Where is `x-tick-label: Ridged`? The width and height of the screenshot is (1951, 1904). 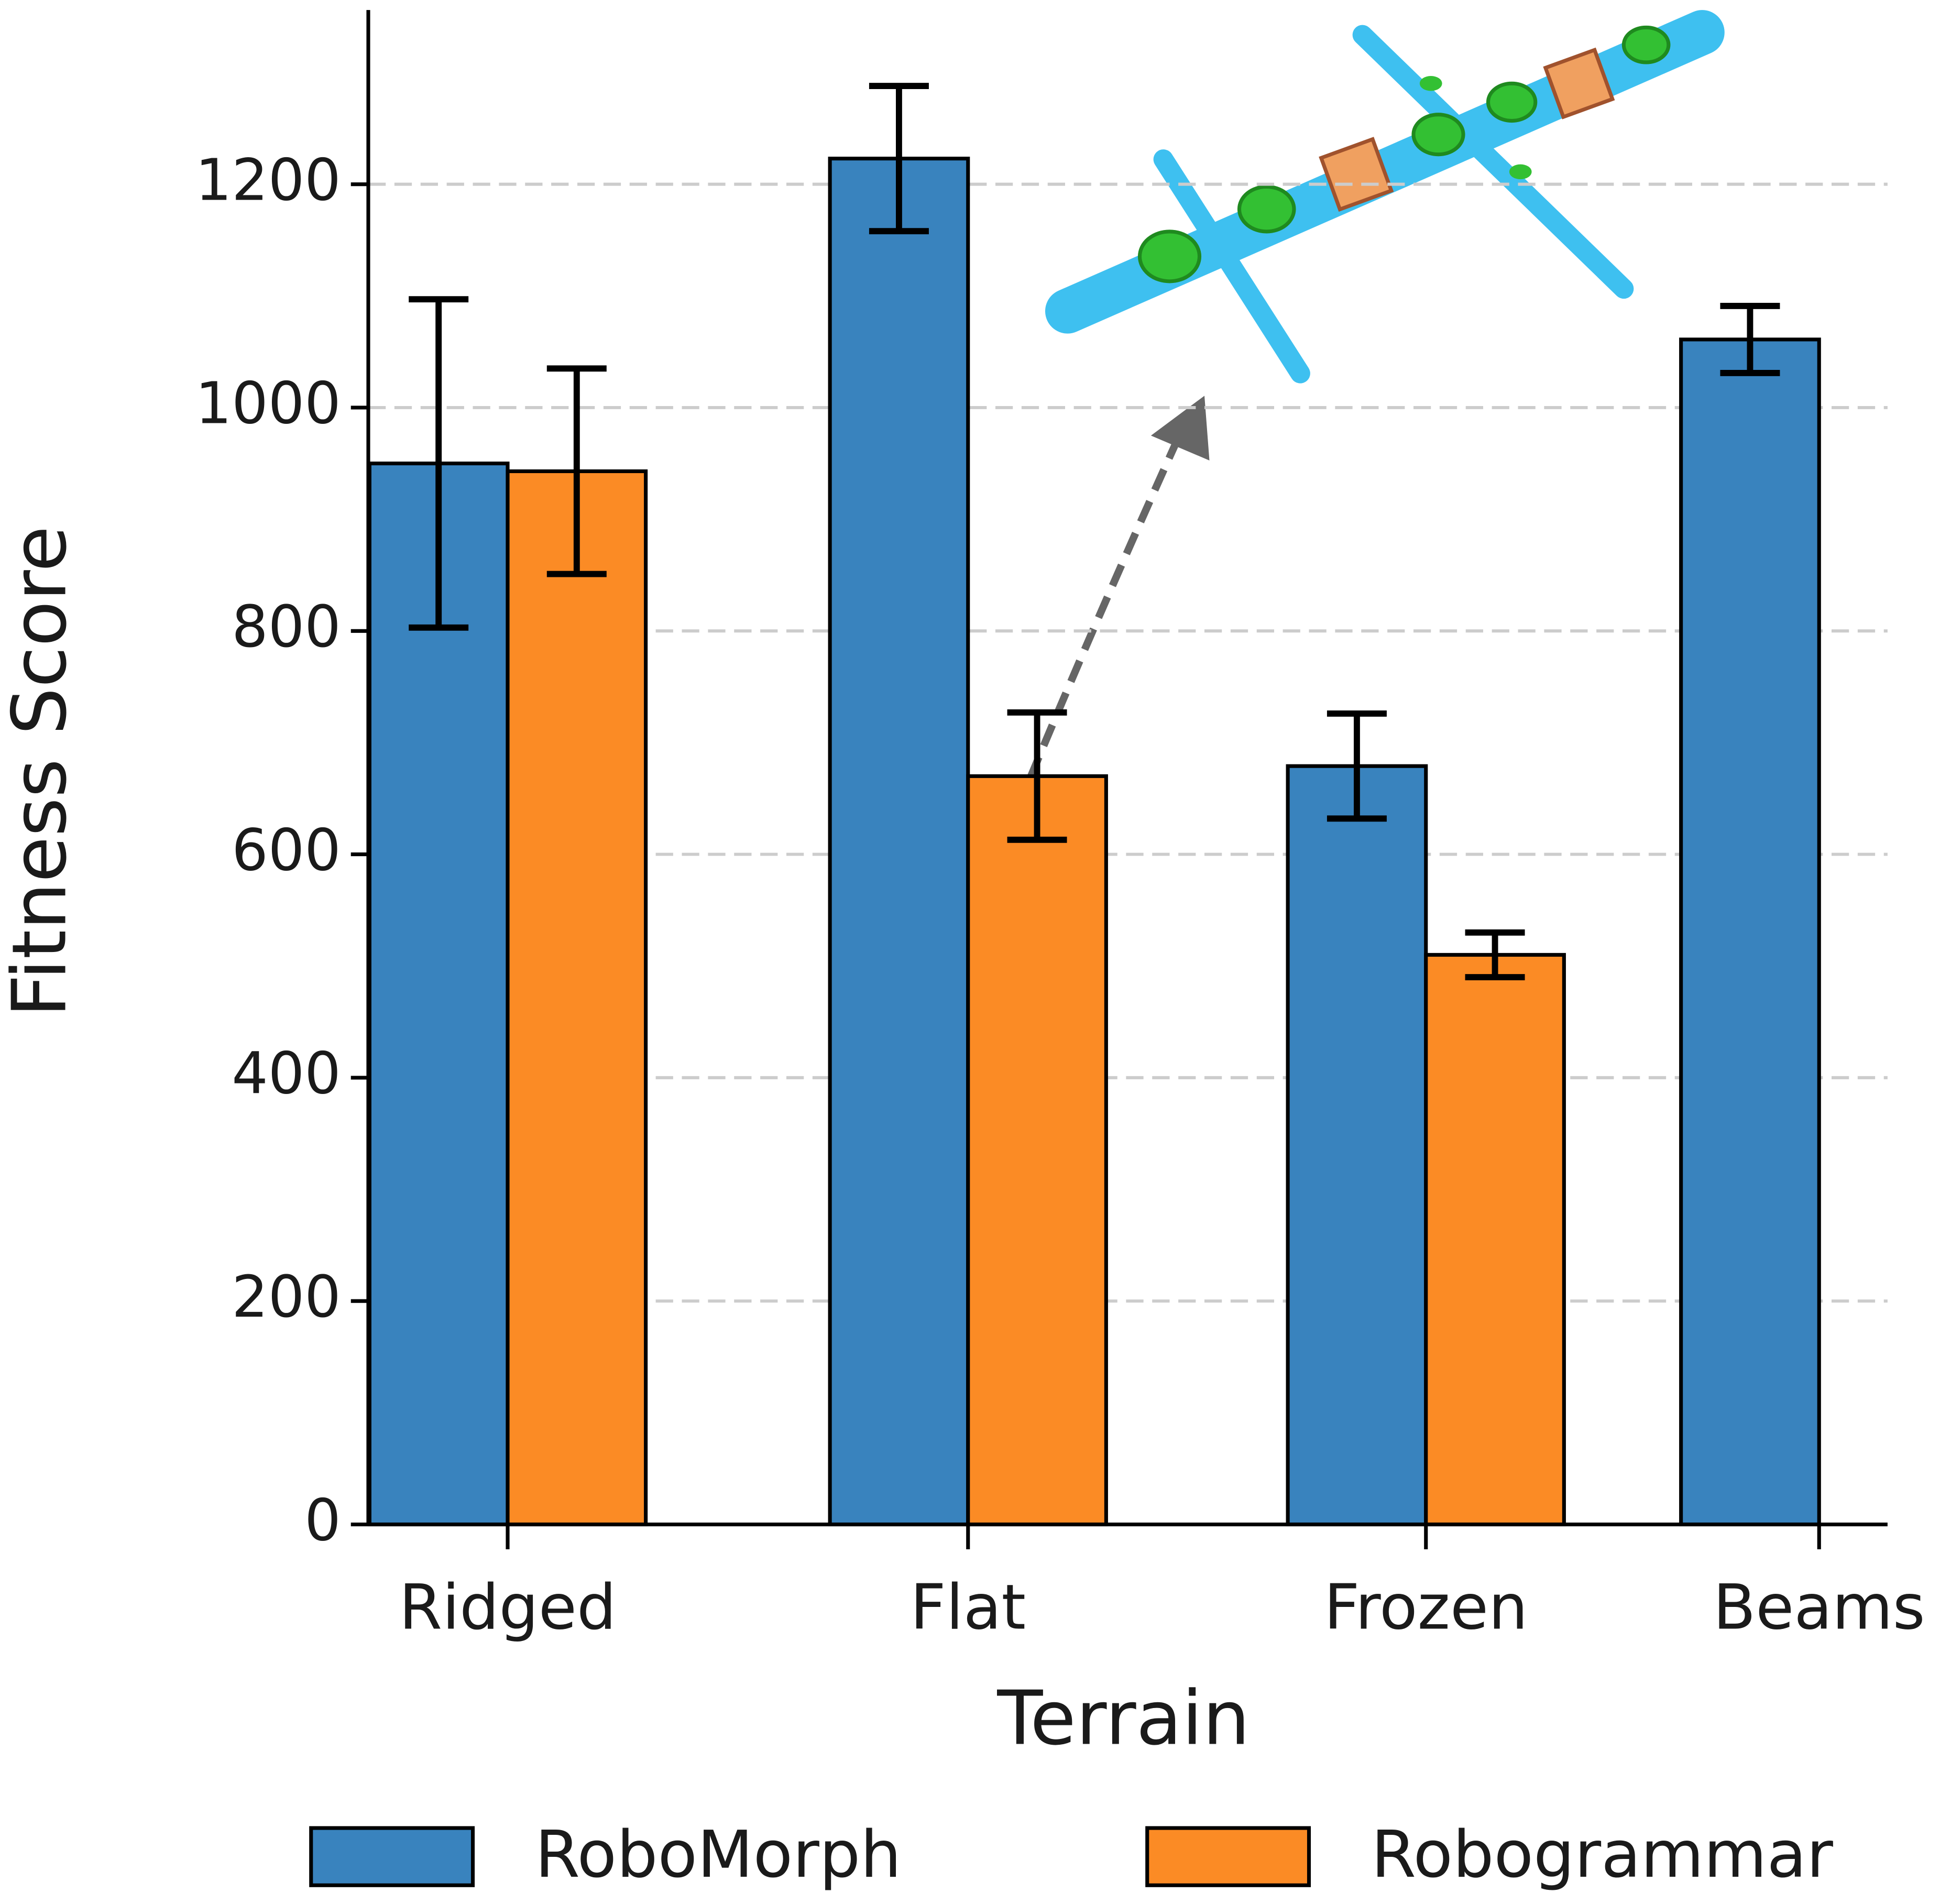
x-tick-label: Ridged is located at coordinates (508, 1608).